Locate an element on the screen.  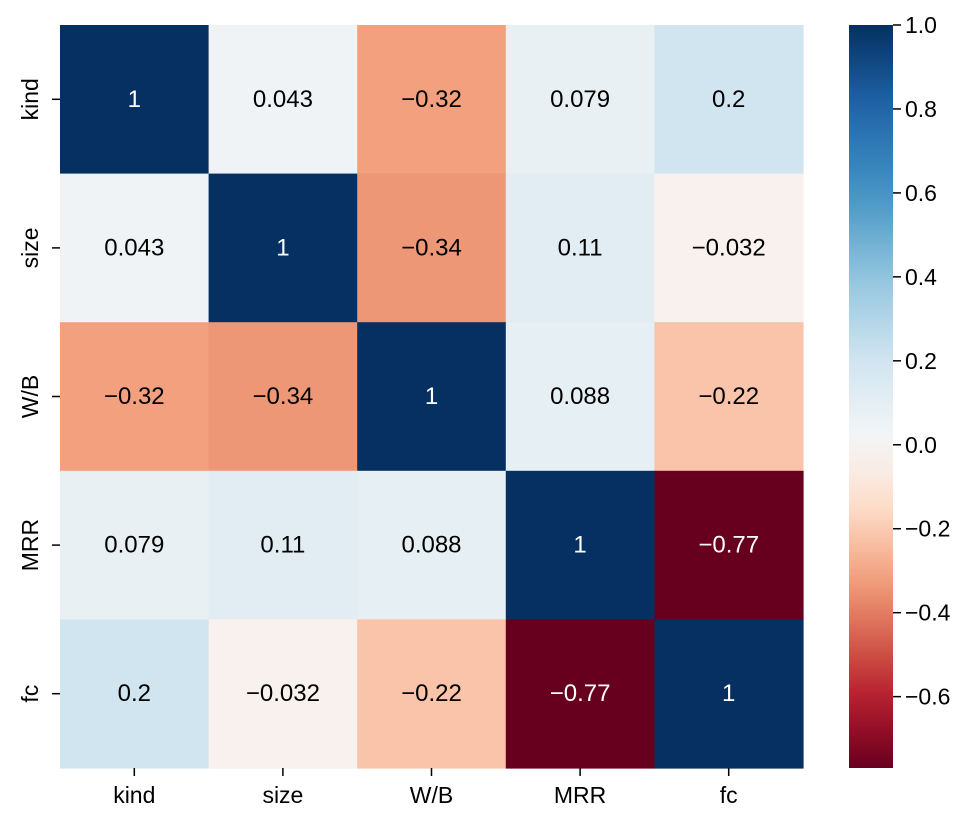
heatmap-cell-fc-fc is located at coordinates (729, 694).